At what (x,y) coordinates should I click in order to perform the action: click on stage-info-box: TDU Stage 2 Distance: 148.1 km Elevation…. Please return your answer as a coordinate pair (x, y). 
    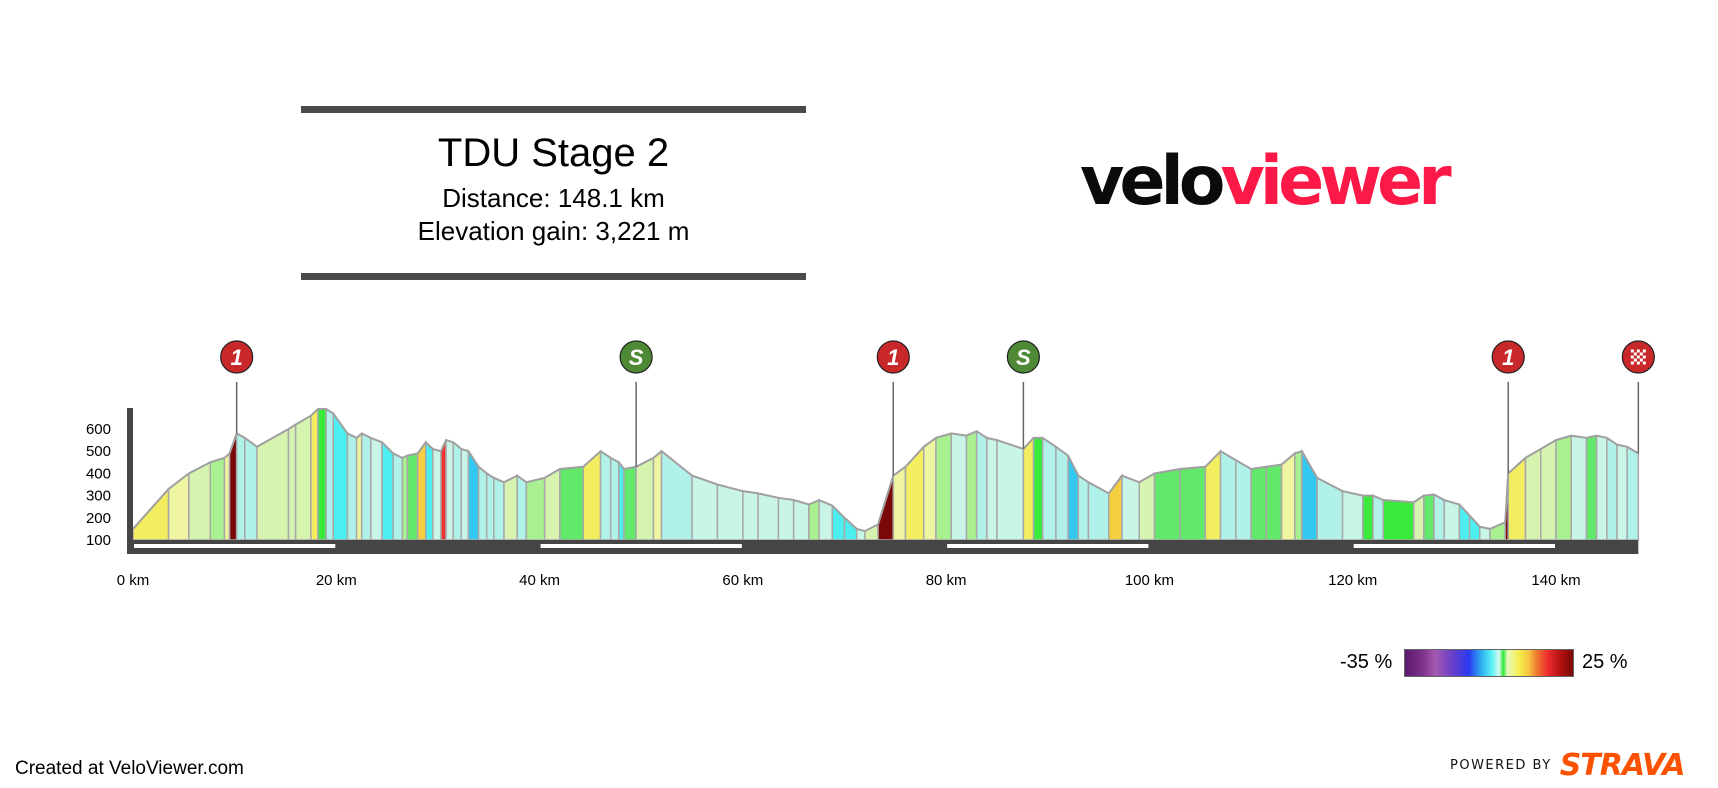
    Looking at the image, I should click on (553, 193).